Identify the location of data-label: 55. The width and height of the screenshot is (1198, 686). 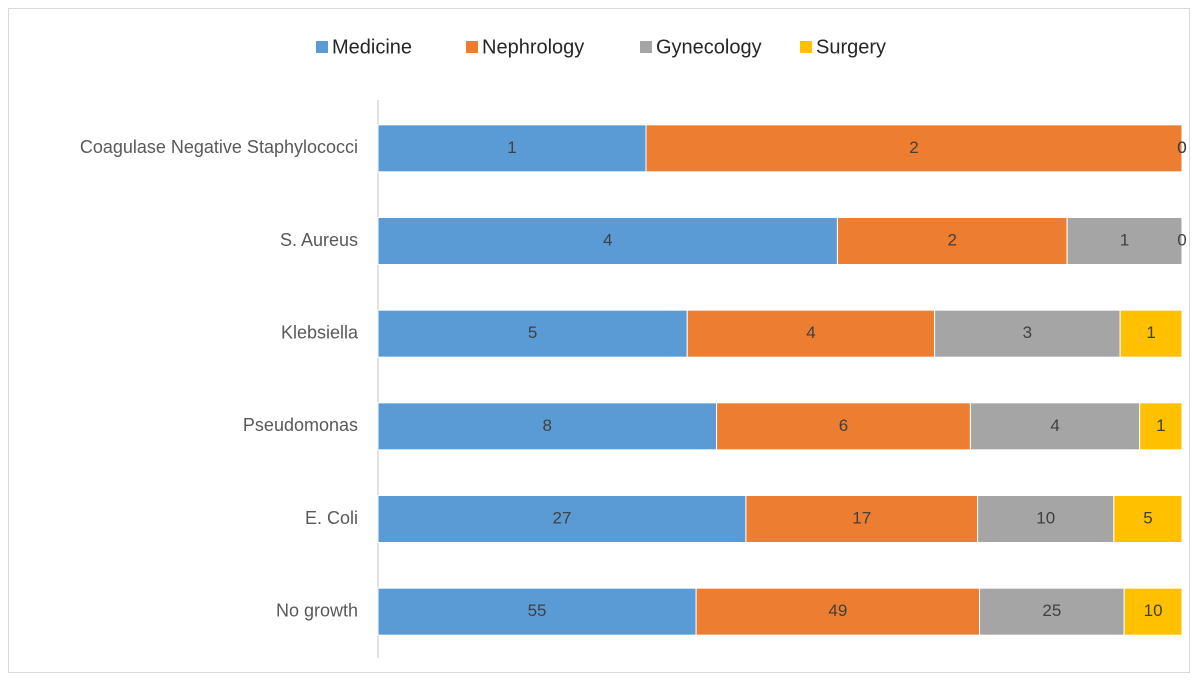
(537, 610).